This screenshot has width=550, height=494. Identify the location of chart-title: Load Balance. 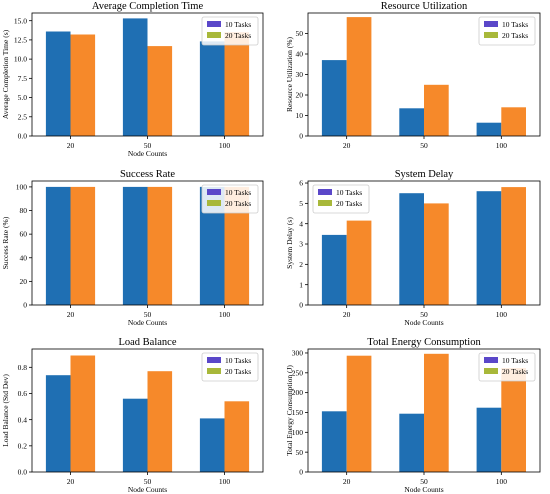
(147, 342).